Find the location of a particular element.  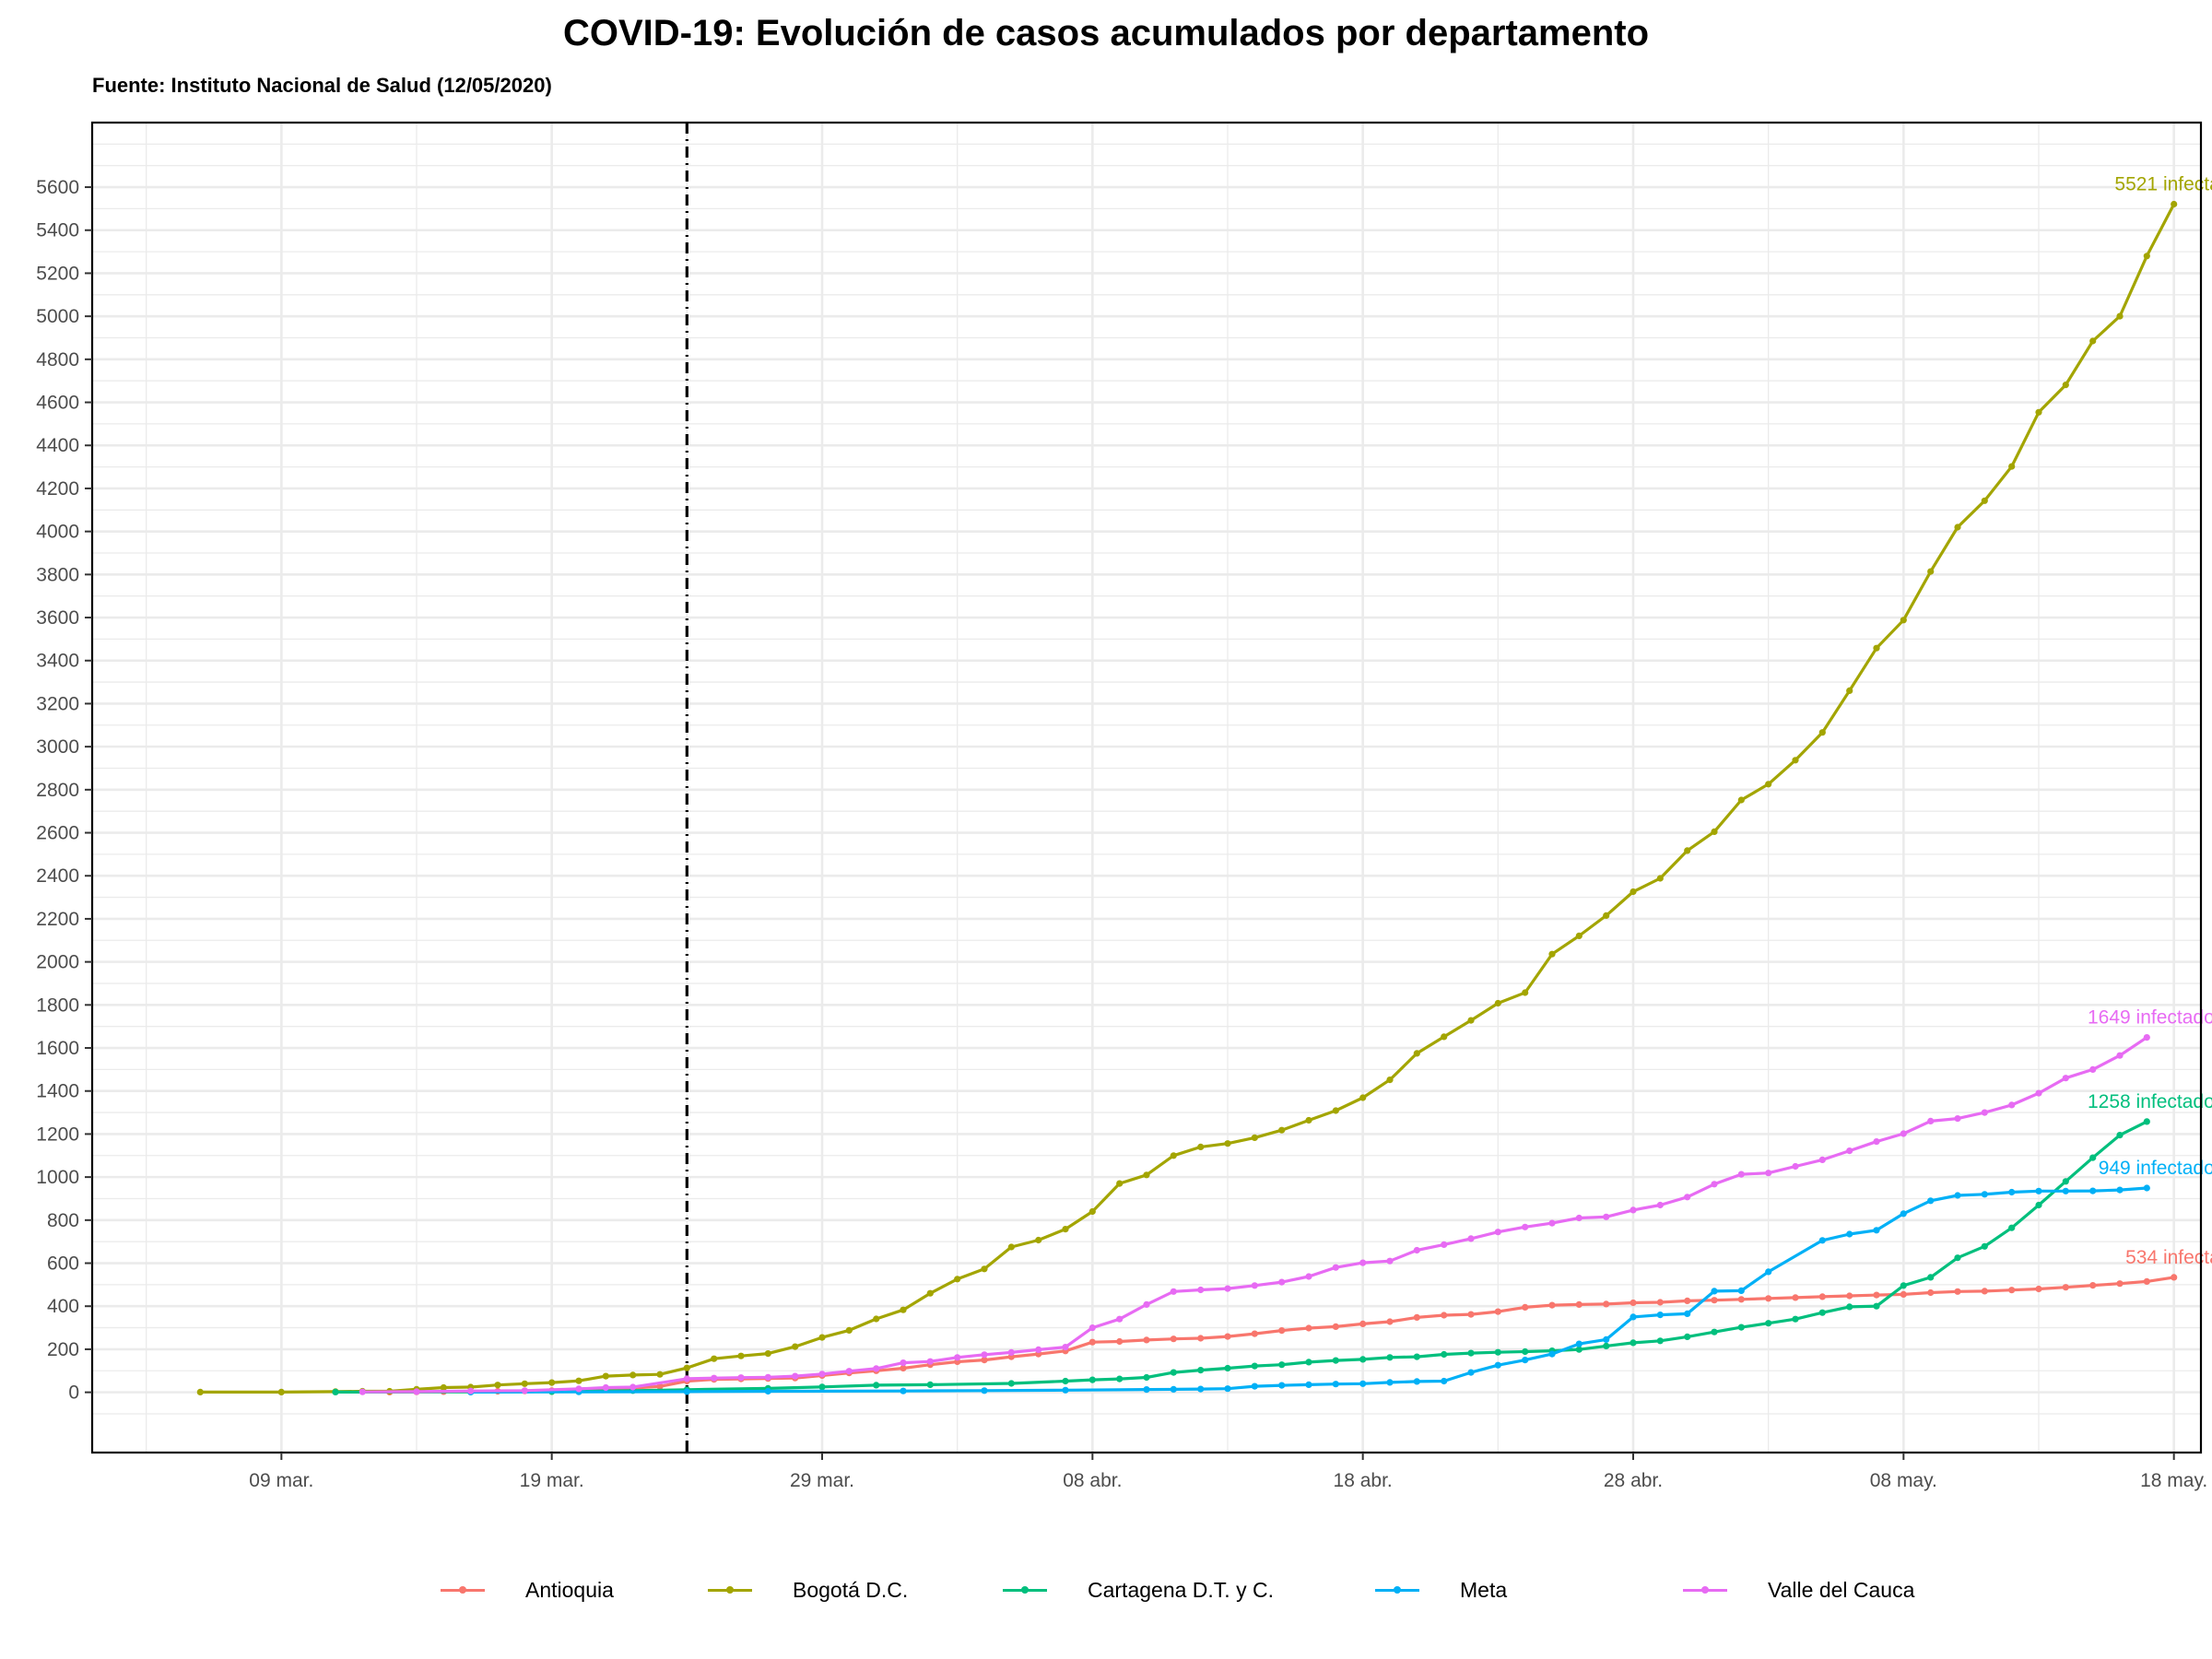

y-tick-label: 1200 is located at coordinates (57, 1134).